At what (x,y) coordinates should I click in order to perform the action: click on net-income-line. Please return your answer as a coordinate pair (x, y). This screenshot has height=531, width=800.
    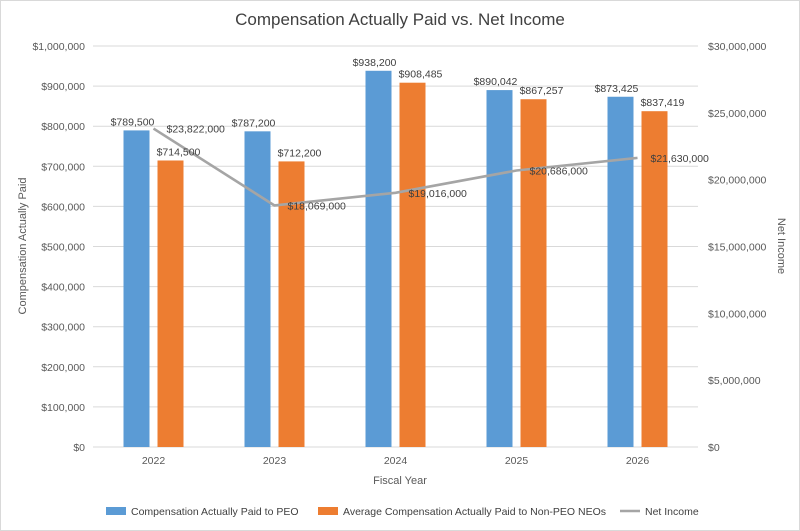
    Looking at the image, I should click on (395, 167).